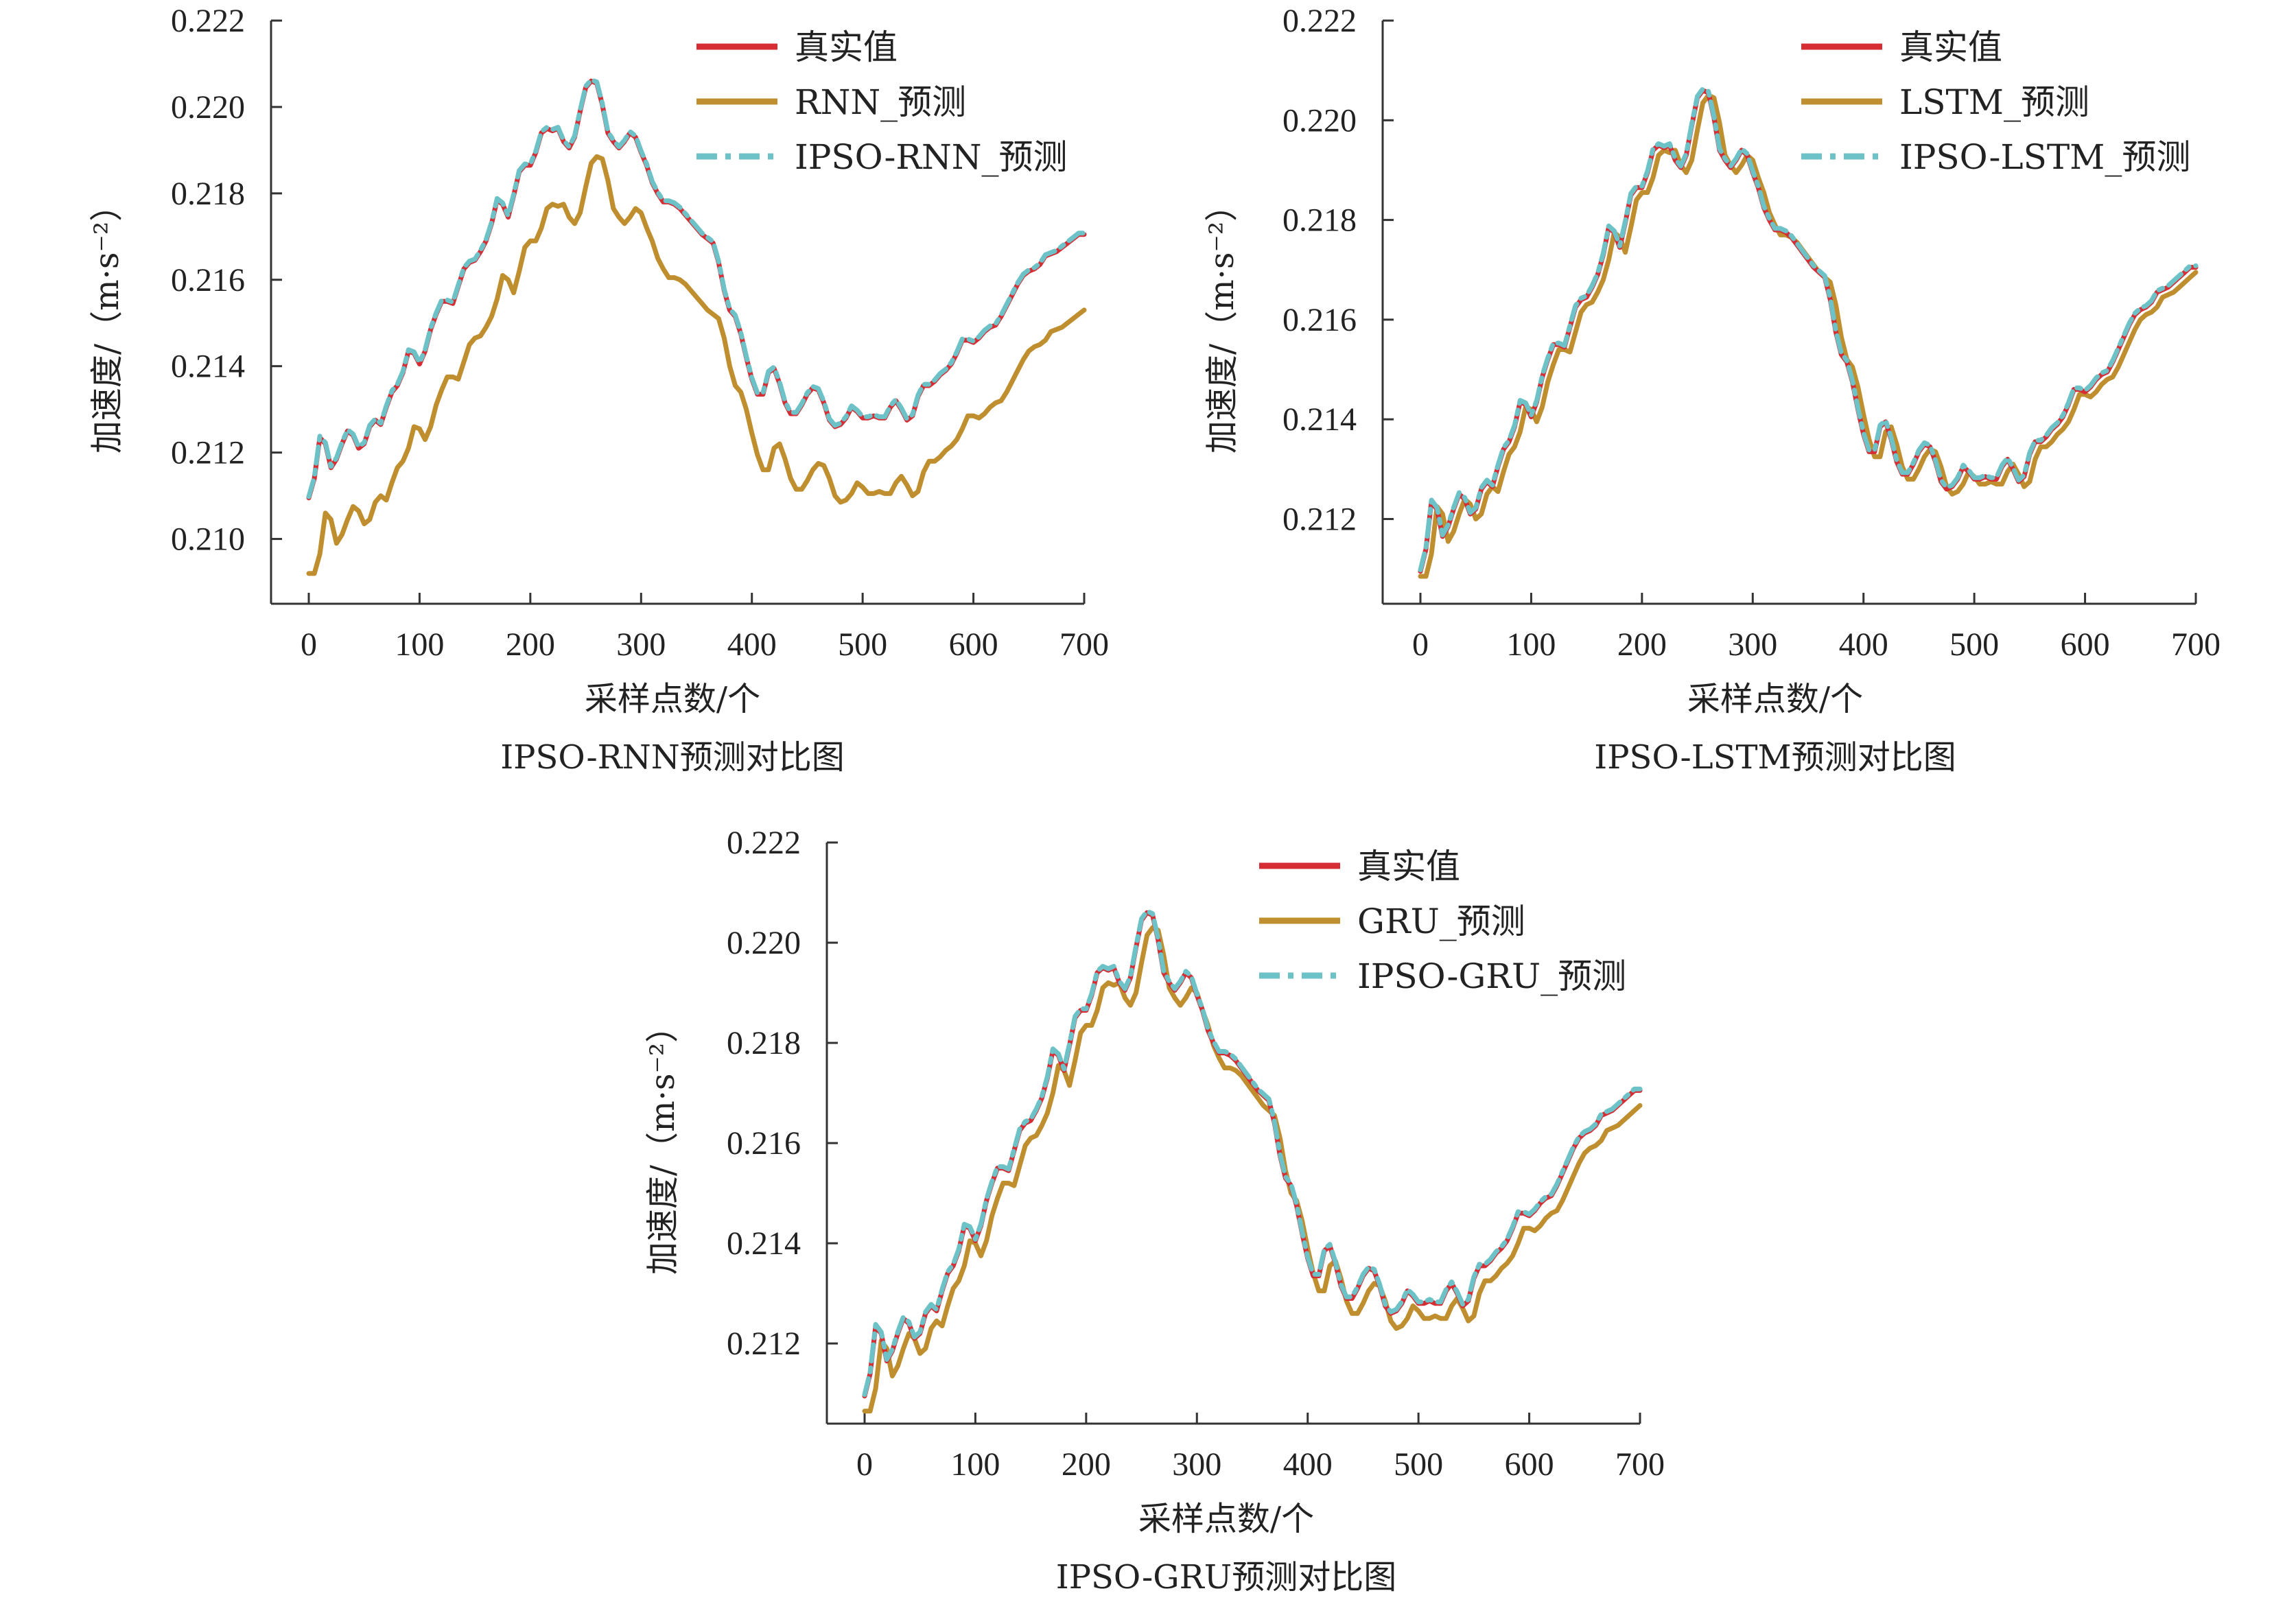 This screenshot has width=2296, height=1602. I want to click on panel-c-ylabel: 加速度/（m·s⁻²）, so click(663, 1142).